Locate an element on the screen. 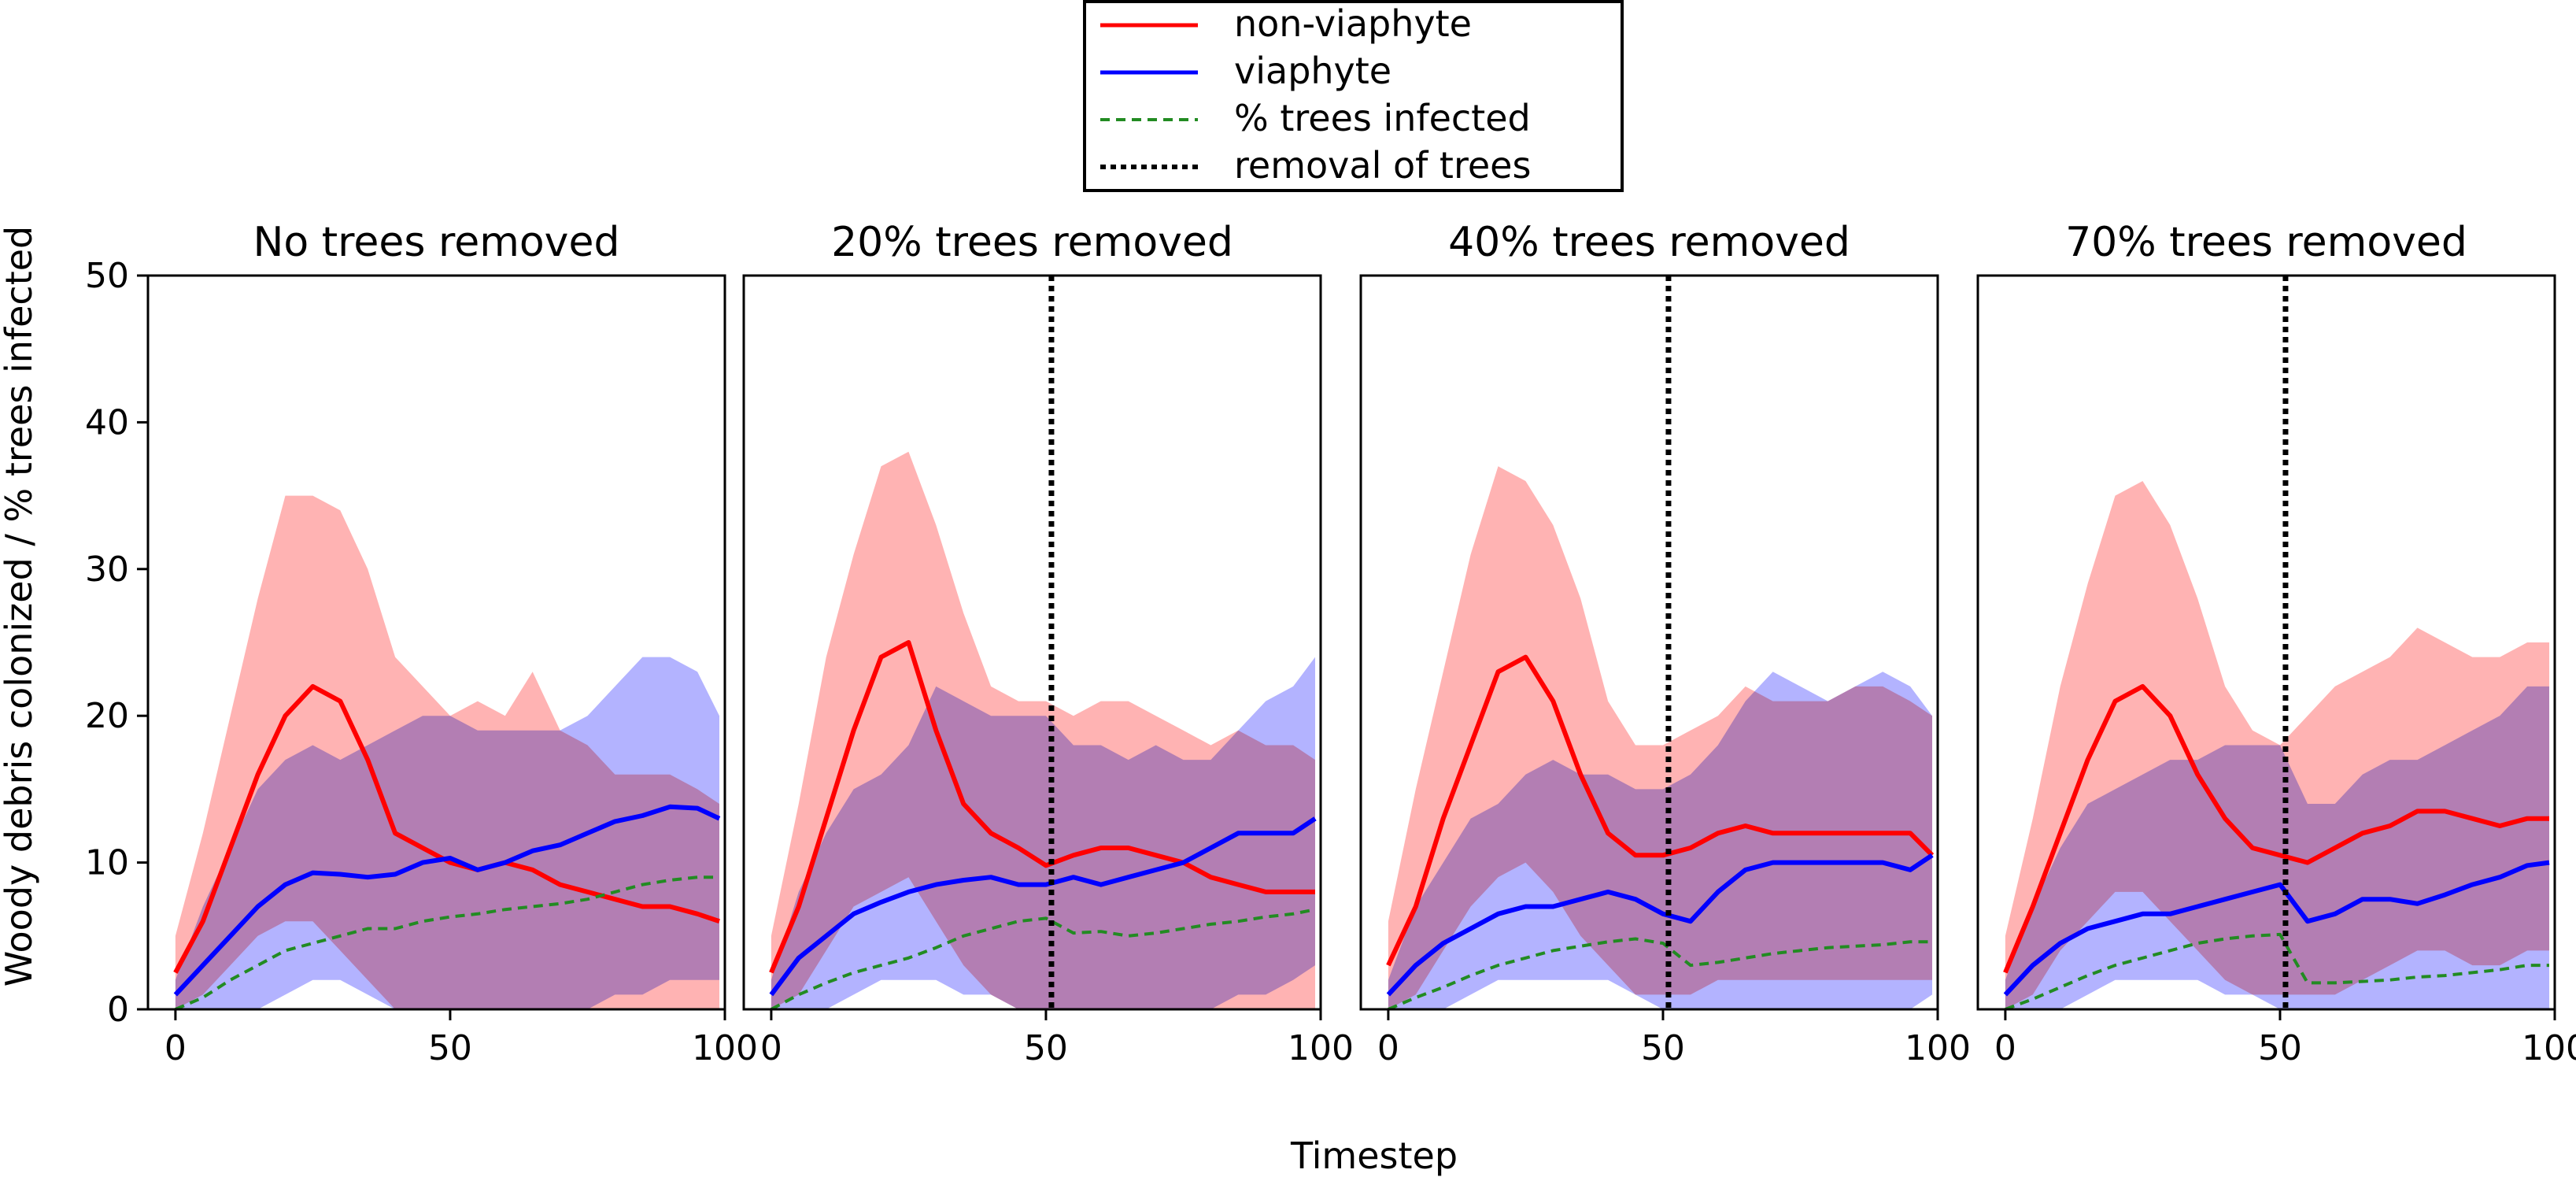  y-tick-label: 10 is located at coordinates (107, 863).